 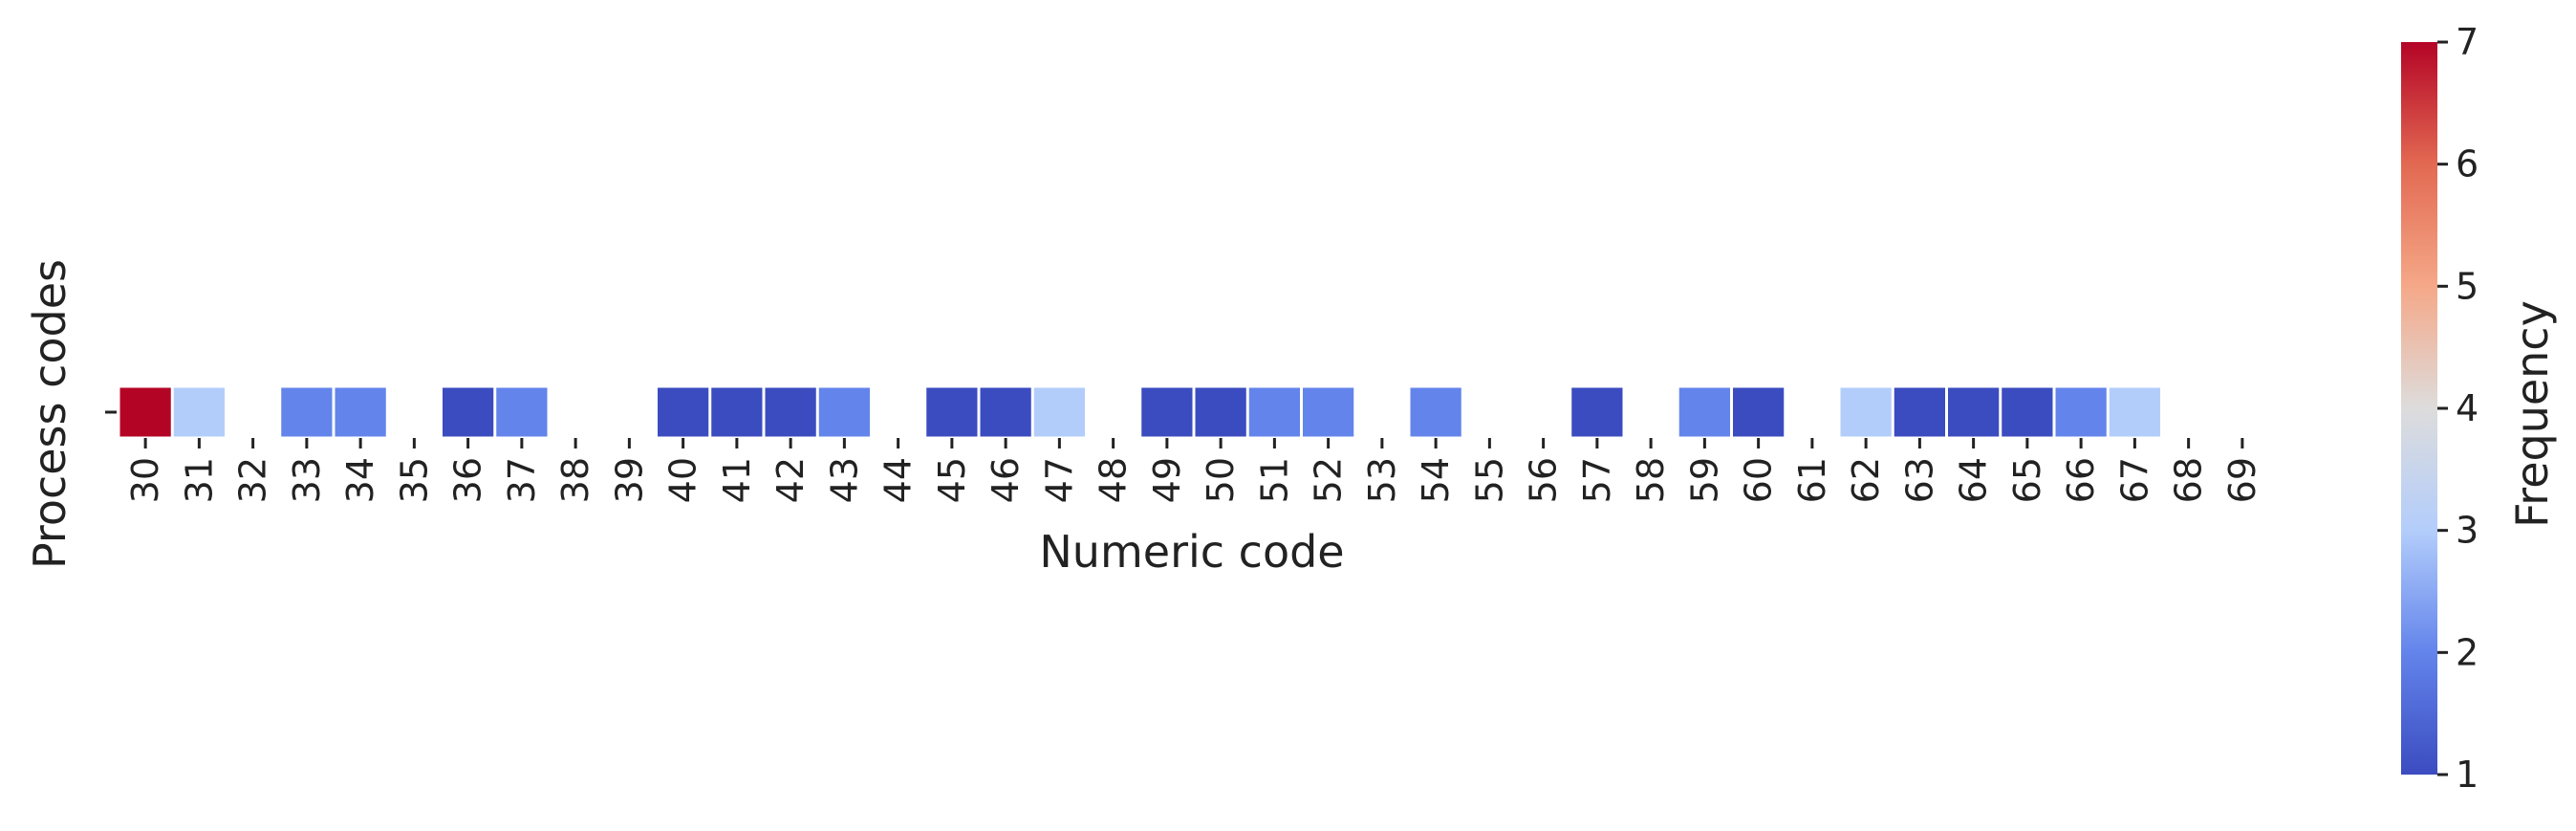 What do you see at coordinates (2532, 414) in the screenshot?
I see `colorbar-label: Frequency` at bounding box center [2532, 414].